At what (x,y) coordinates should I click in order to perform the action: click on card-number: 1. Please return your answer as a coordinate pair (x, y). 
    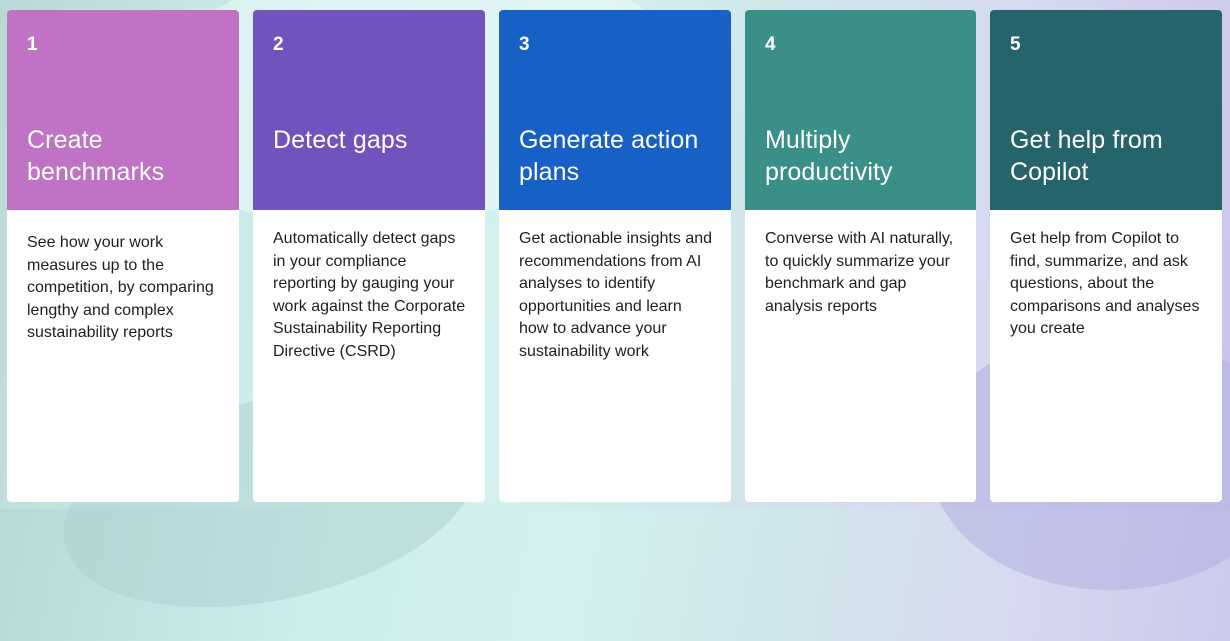
    Looking at the image, I should click on (32, 44).